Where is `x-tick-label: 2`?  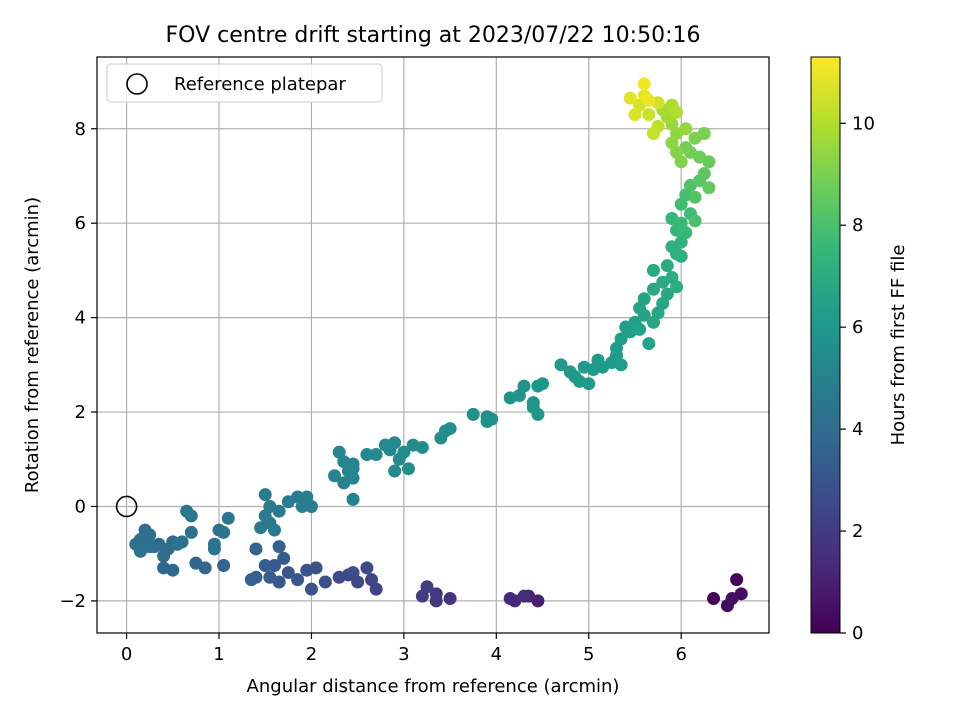 x-tick-label: 2 is located at coordinates (311, 654).